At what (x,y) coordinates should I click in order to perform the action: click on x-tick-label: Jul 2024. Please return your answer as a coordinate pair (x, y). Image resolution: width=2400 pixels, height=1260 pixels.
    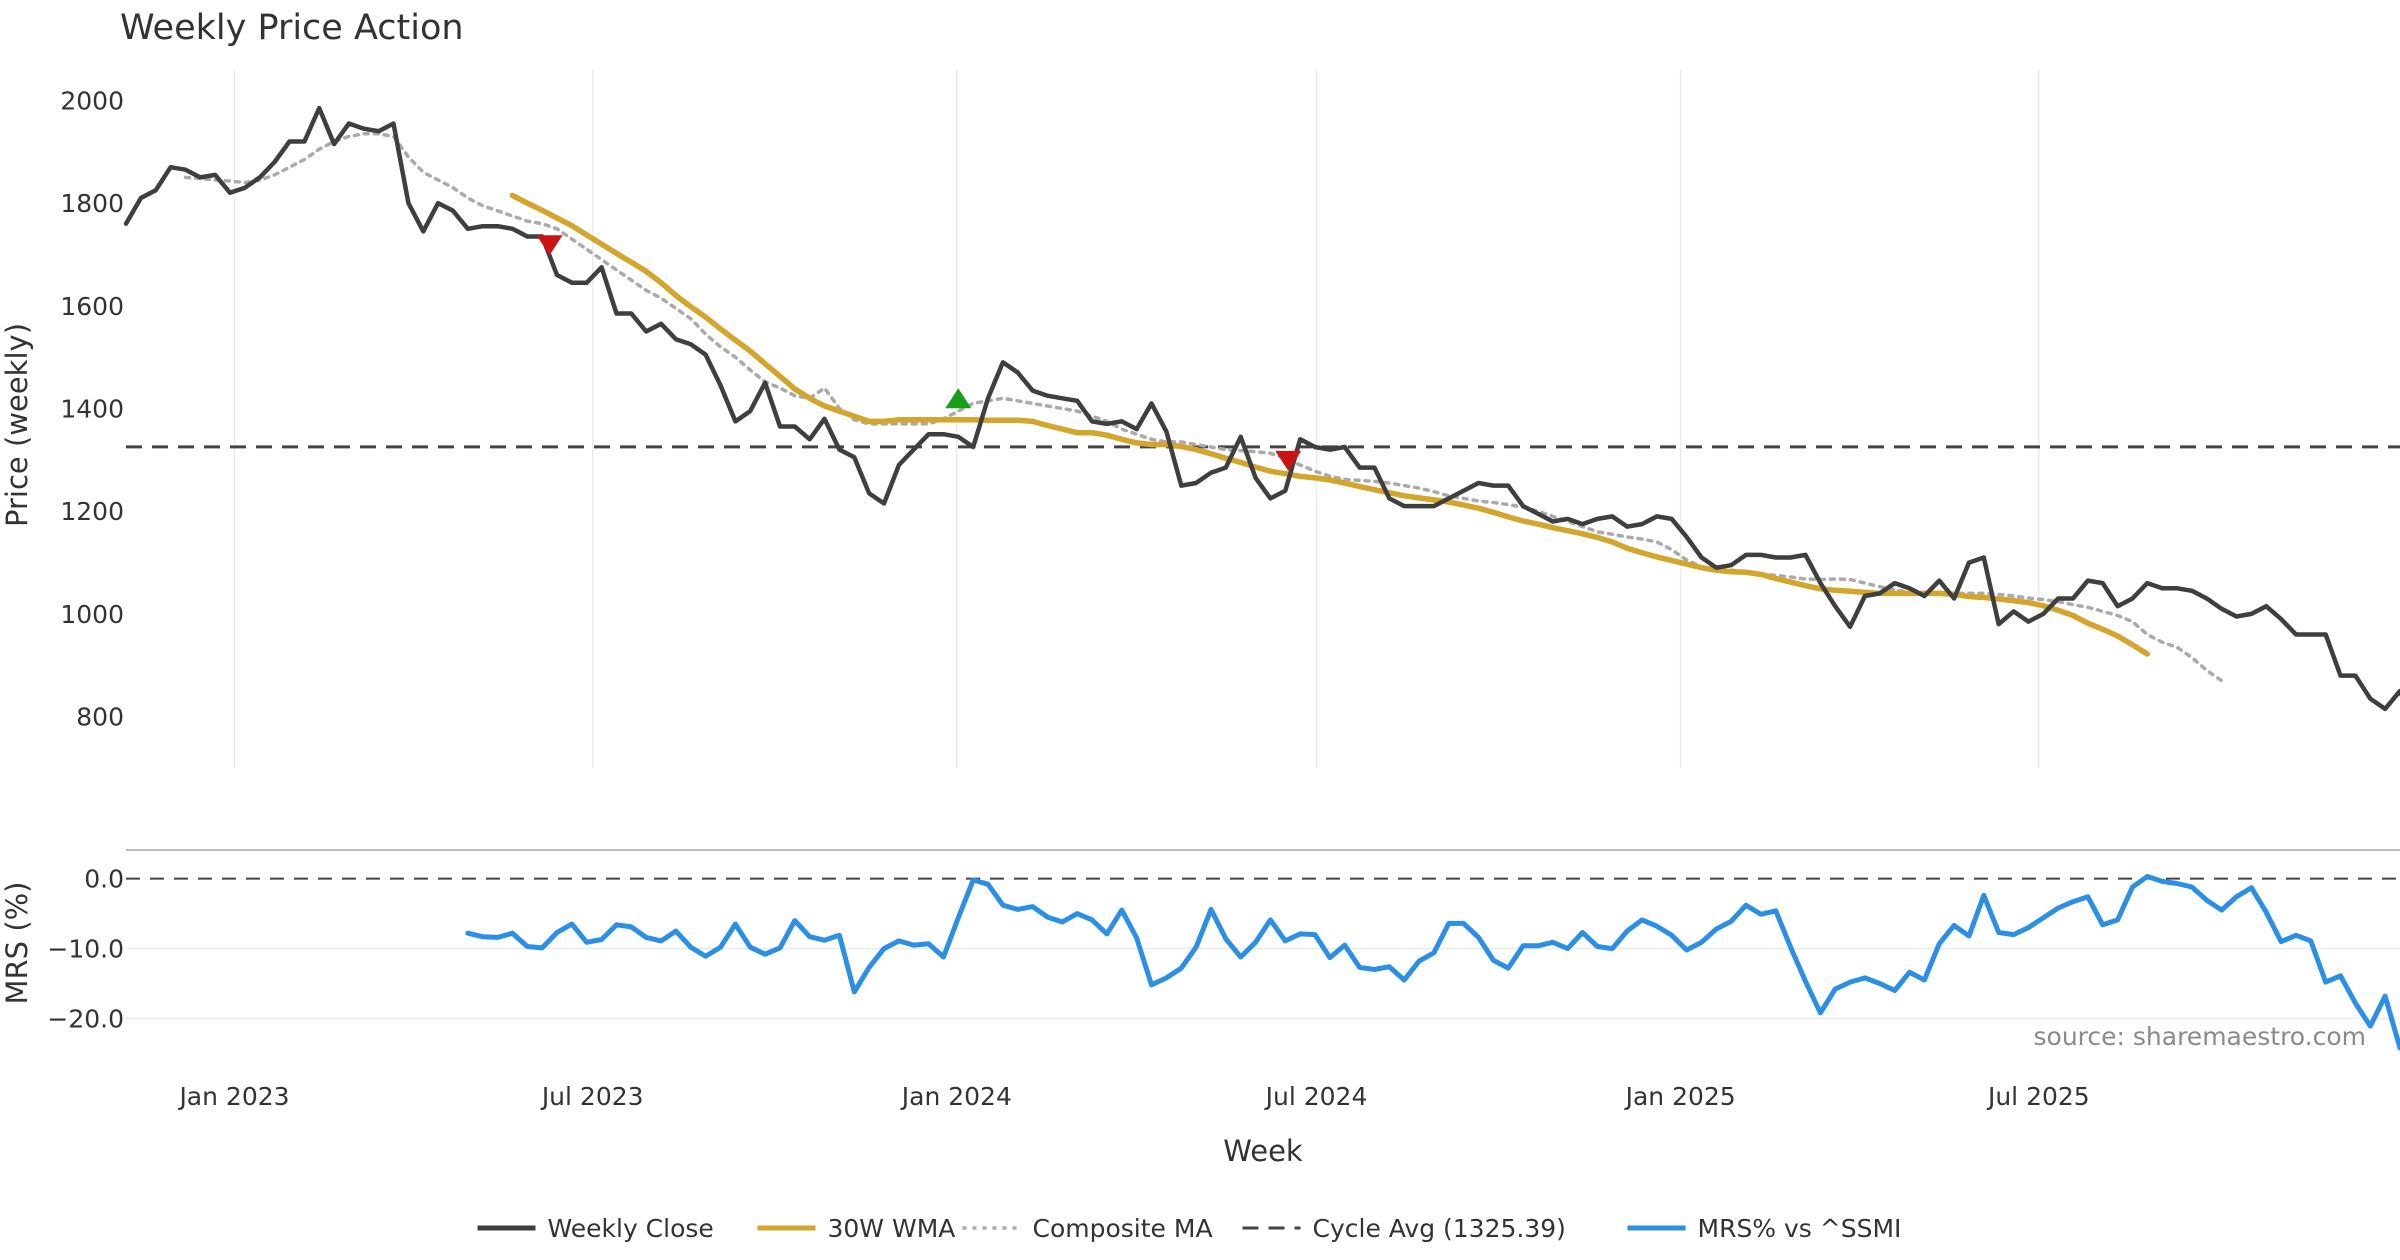
    Looking at the image, I should click on (1316, 1096).